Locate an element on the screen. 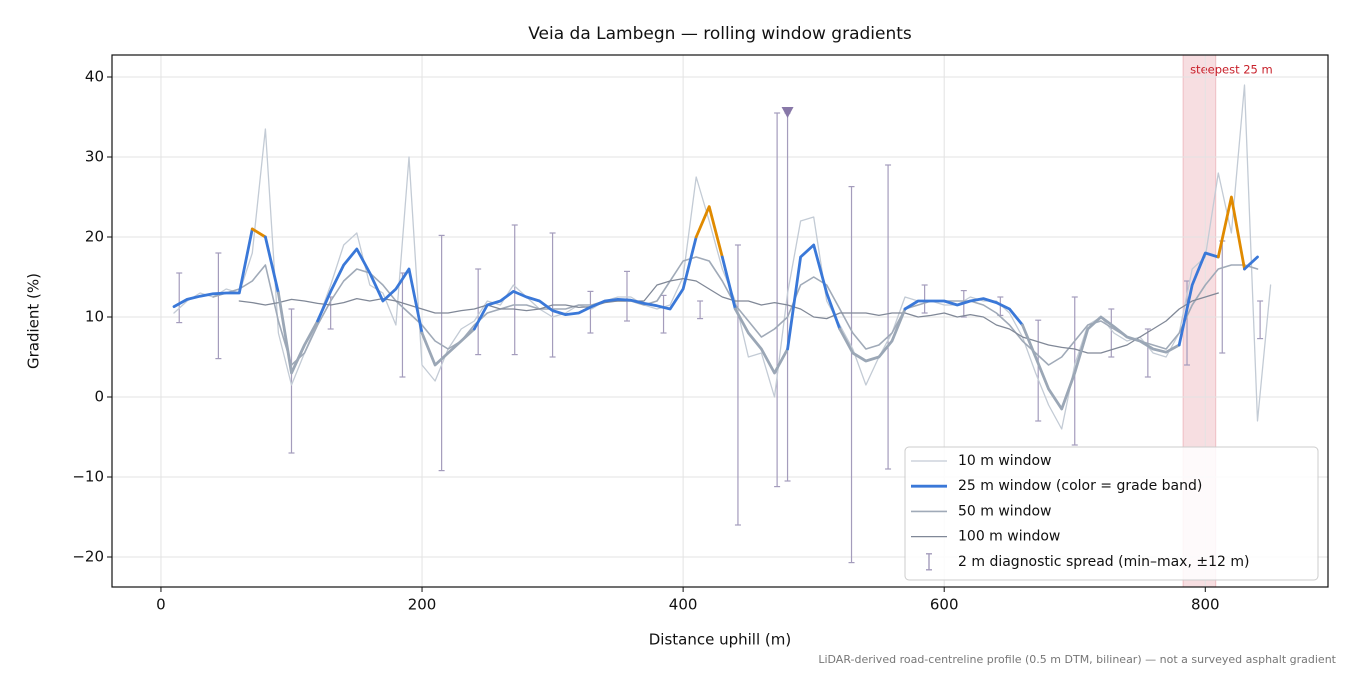 This screenshot has height=675, width=1350. x-tick-label: 0 is located at coordinates (161, 605).